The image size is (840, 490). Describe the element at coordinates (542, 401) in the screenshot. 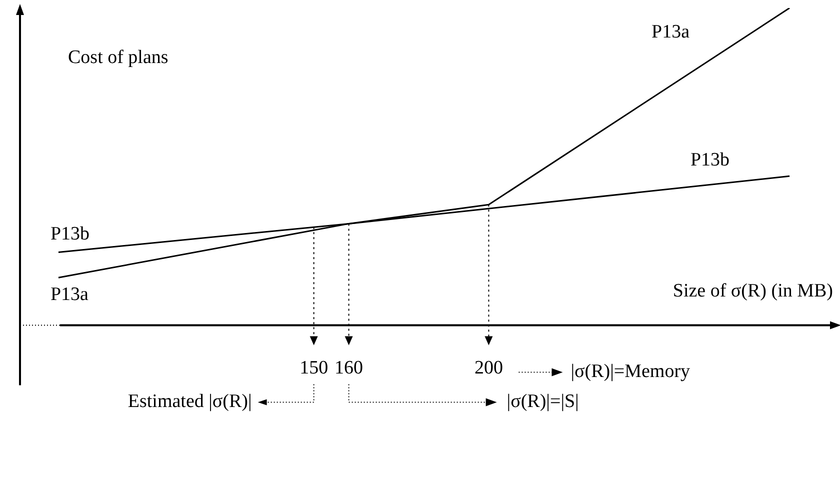

I see `text: |σ(R)|=|S|` at that location.